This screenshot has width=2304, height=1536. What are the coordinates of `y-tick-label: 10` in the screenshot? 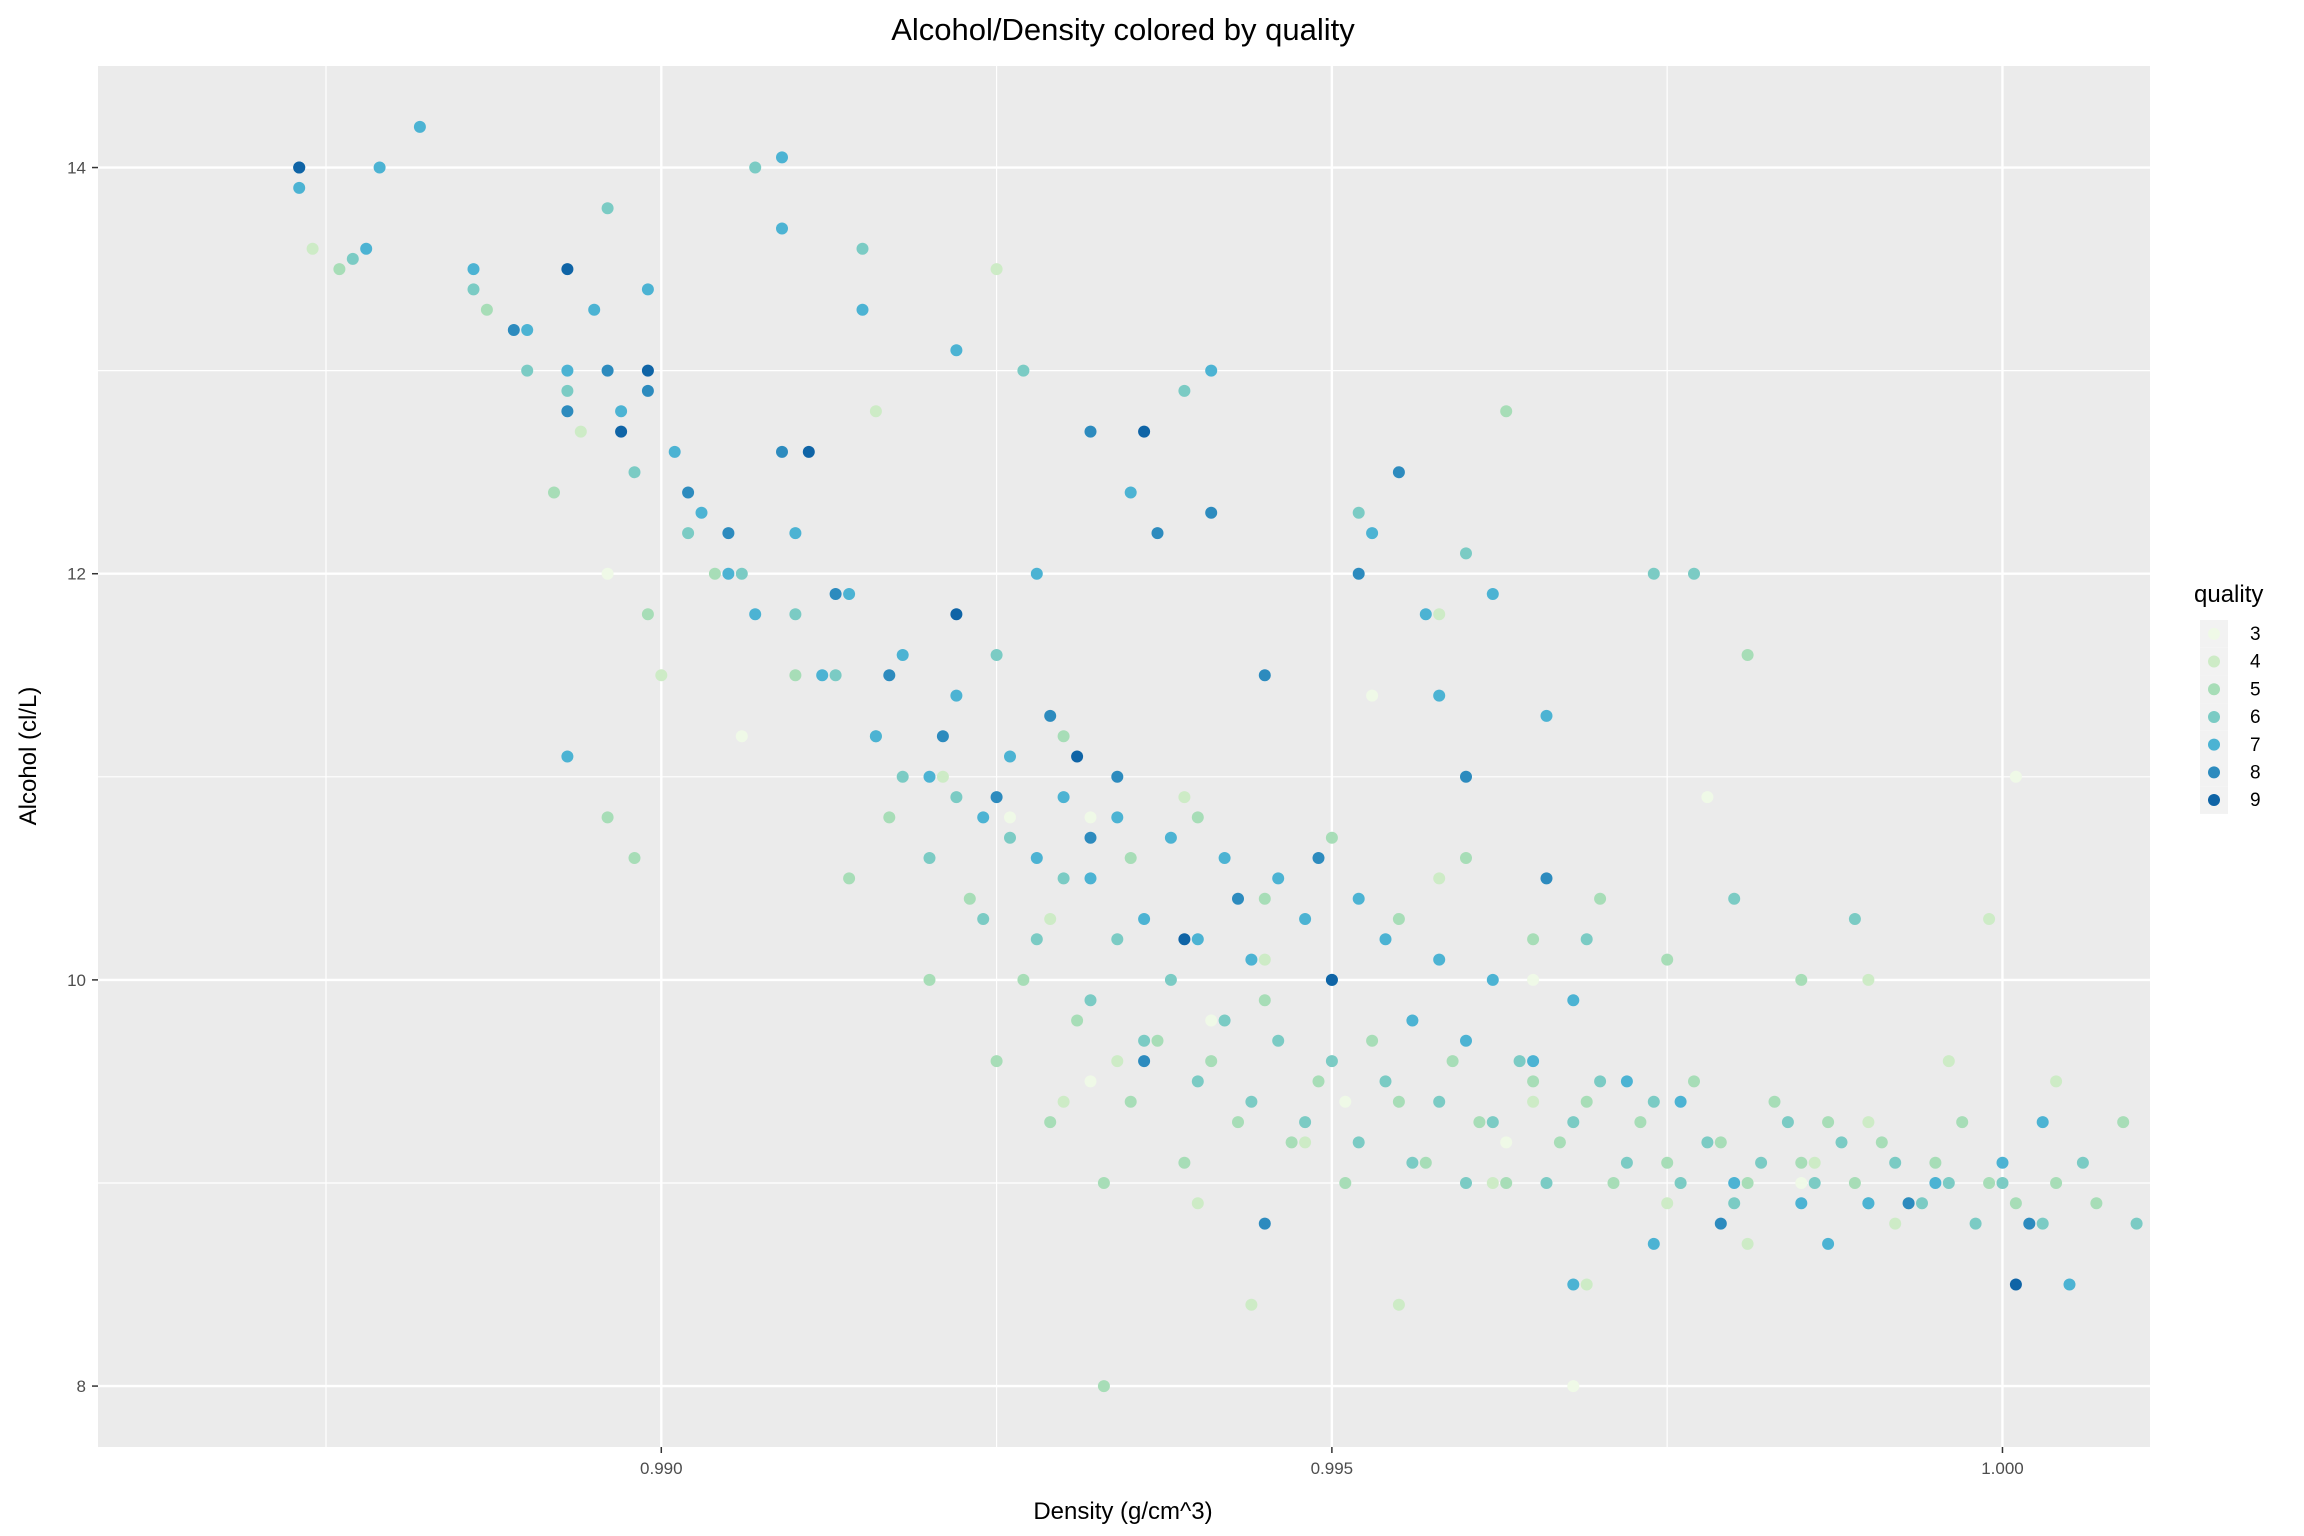 It's located at (76, 980).